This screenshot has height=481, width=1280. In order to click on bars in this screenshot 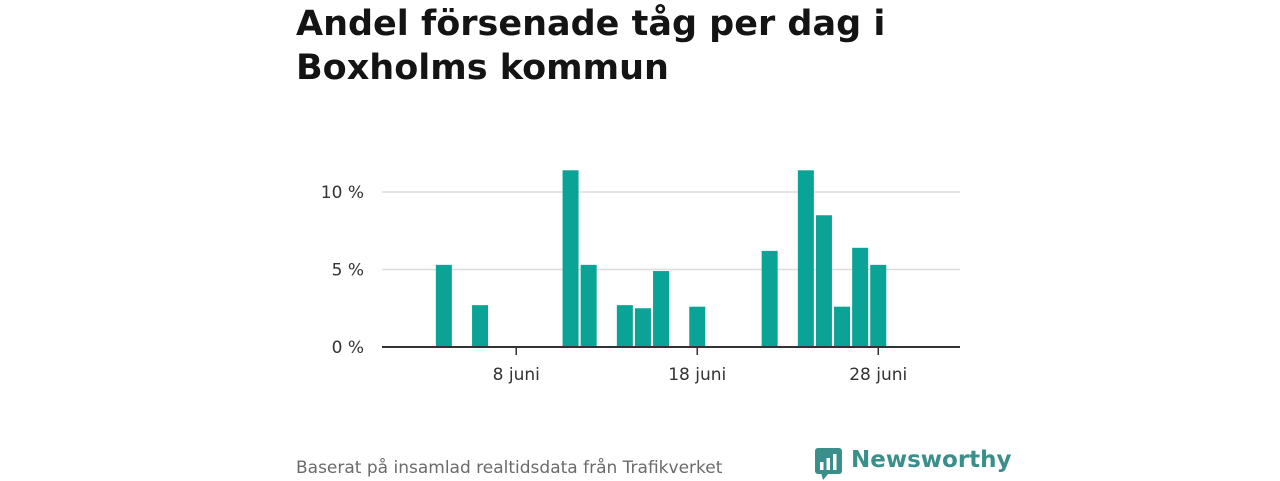, I will do `click(661, 258)`.